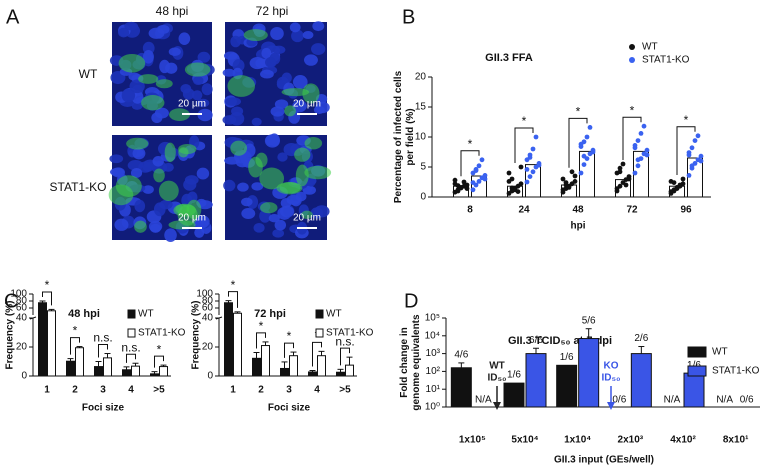 The image size is (762, 474). What do you see at coordinates (641, 338) in the screenshot?
I see `bar-label: 2/6` at bounding box center [641, 338].